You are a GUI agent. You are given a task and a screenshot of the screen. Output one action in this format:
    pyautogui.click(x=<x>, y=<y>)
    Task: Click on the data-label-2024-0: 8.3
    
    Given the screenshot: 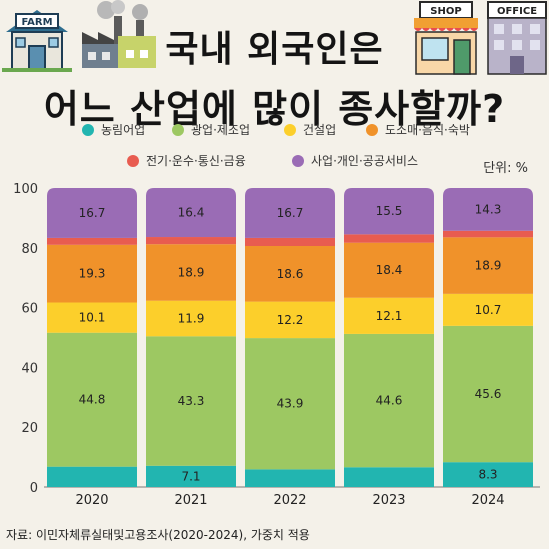 What is the action you would take?
    pyautogui.click(x=487, y=475)
    